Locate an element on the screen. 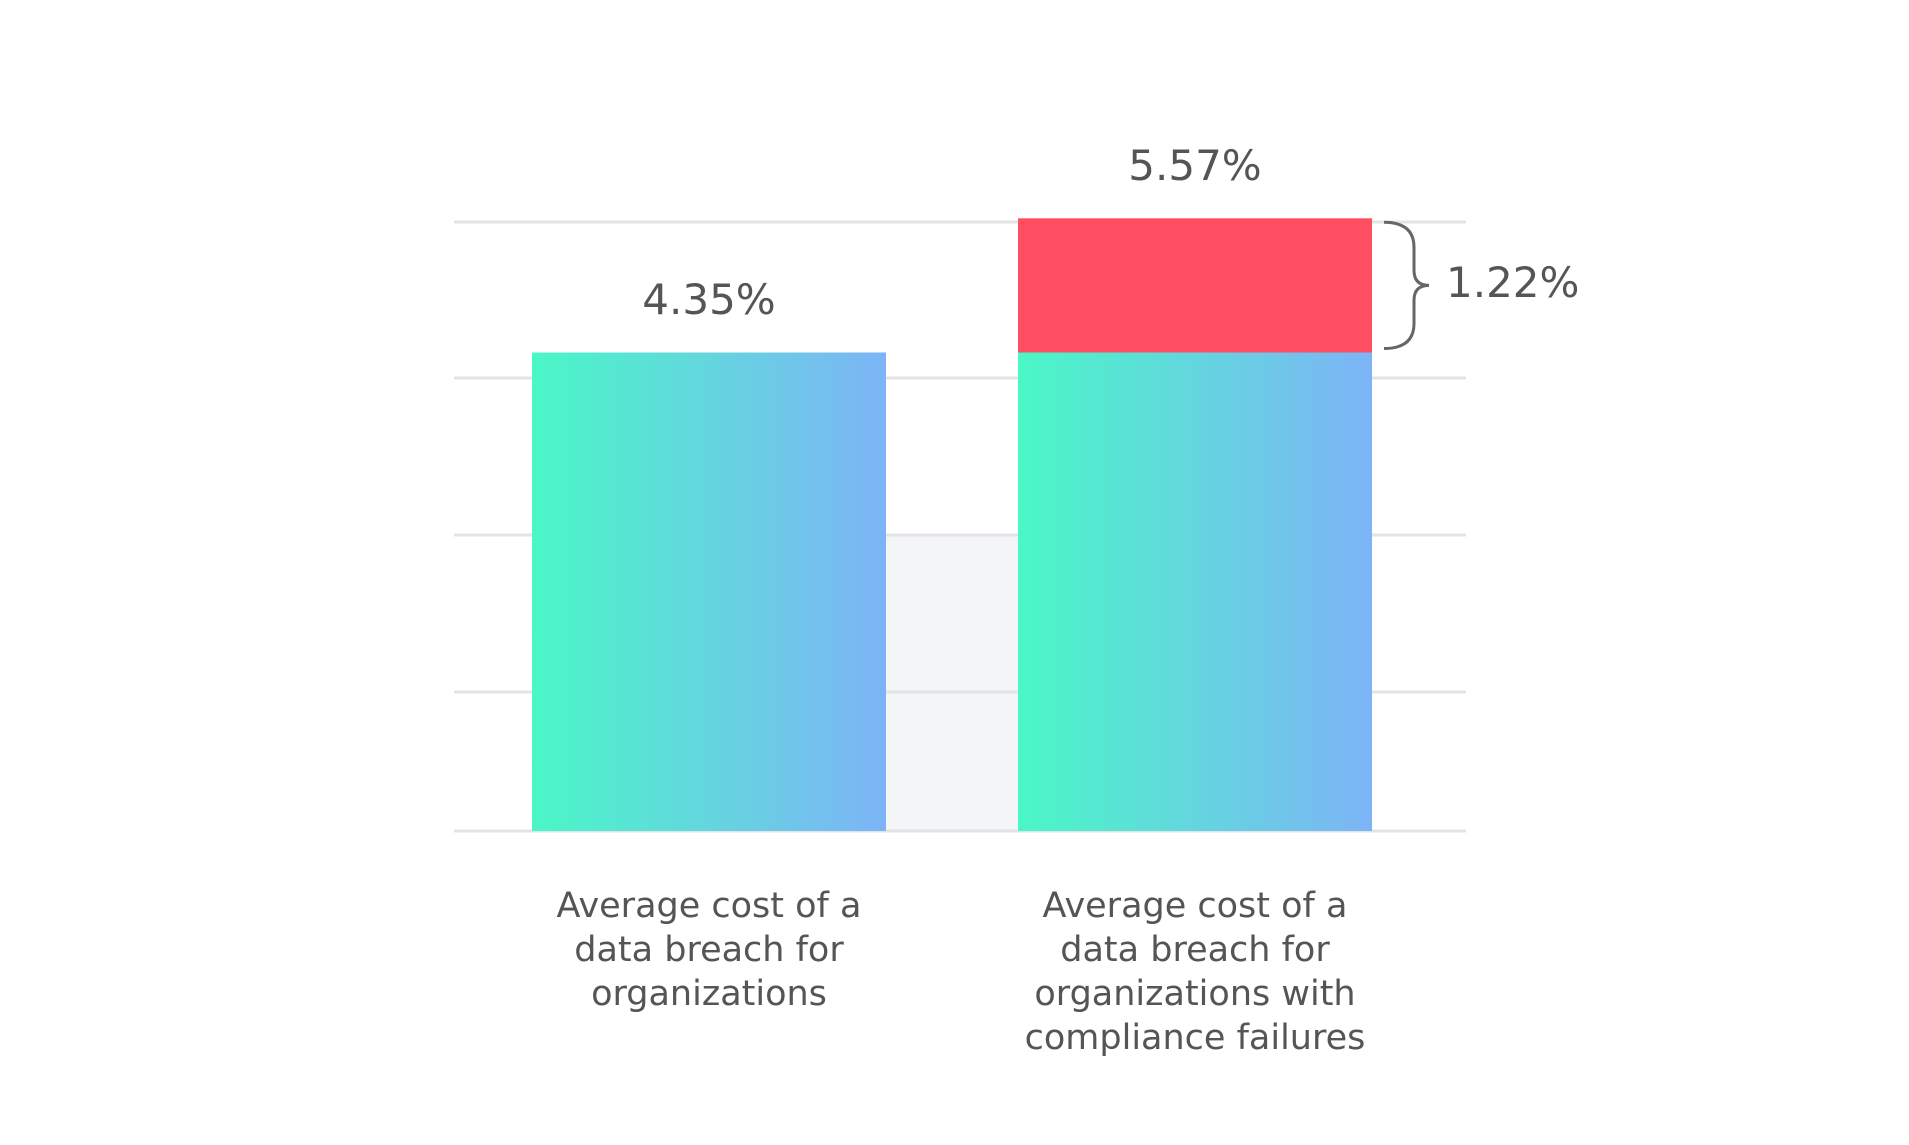  value-label: 1.22% is located at coordinates (1512, 282).